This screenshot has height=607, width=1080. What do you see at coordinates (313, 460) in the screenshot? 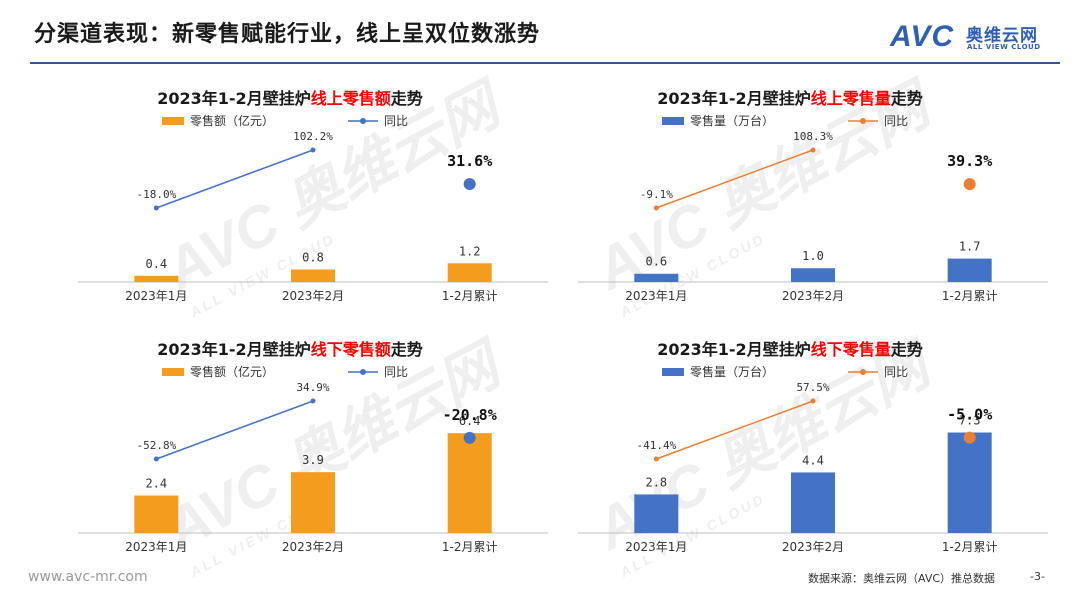
I see `bar-label: 3.9` at bounding box center [313, 460].